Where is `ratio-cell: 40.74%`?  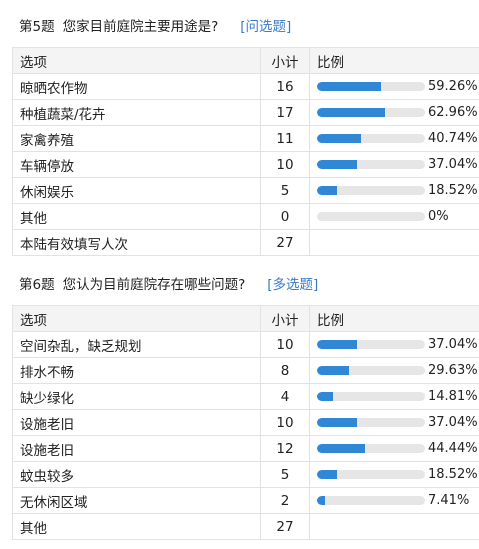 ratio-cell: 40.74% is located at coordinates (394, 138).